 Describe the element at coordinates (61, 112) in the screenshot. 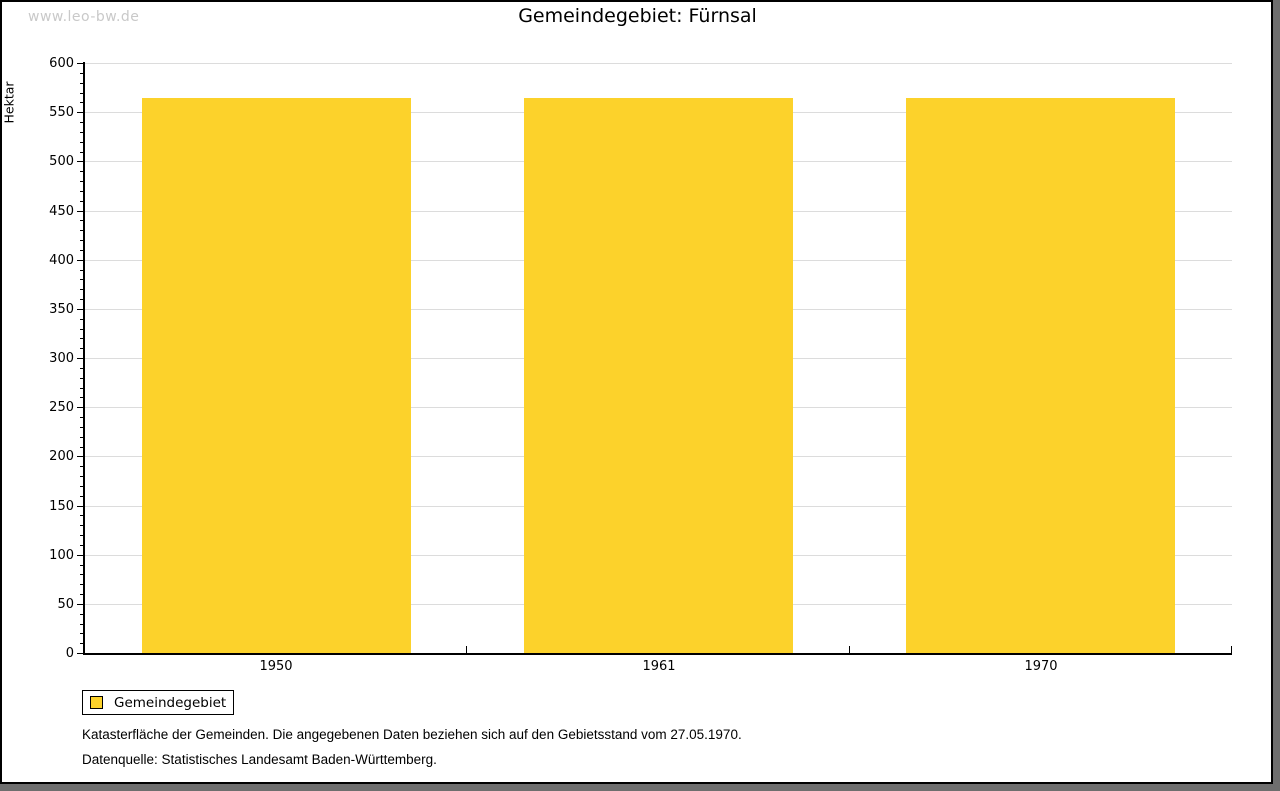

I see `y-tick-label: 550` at that location.